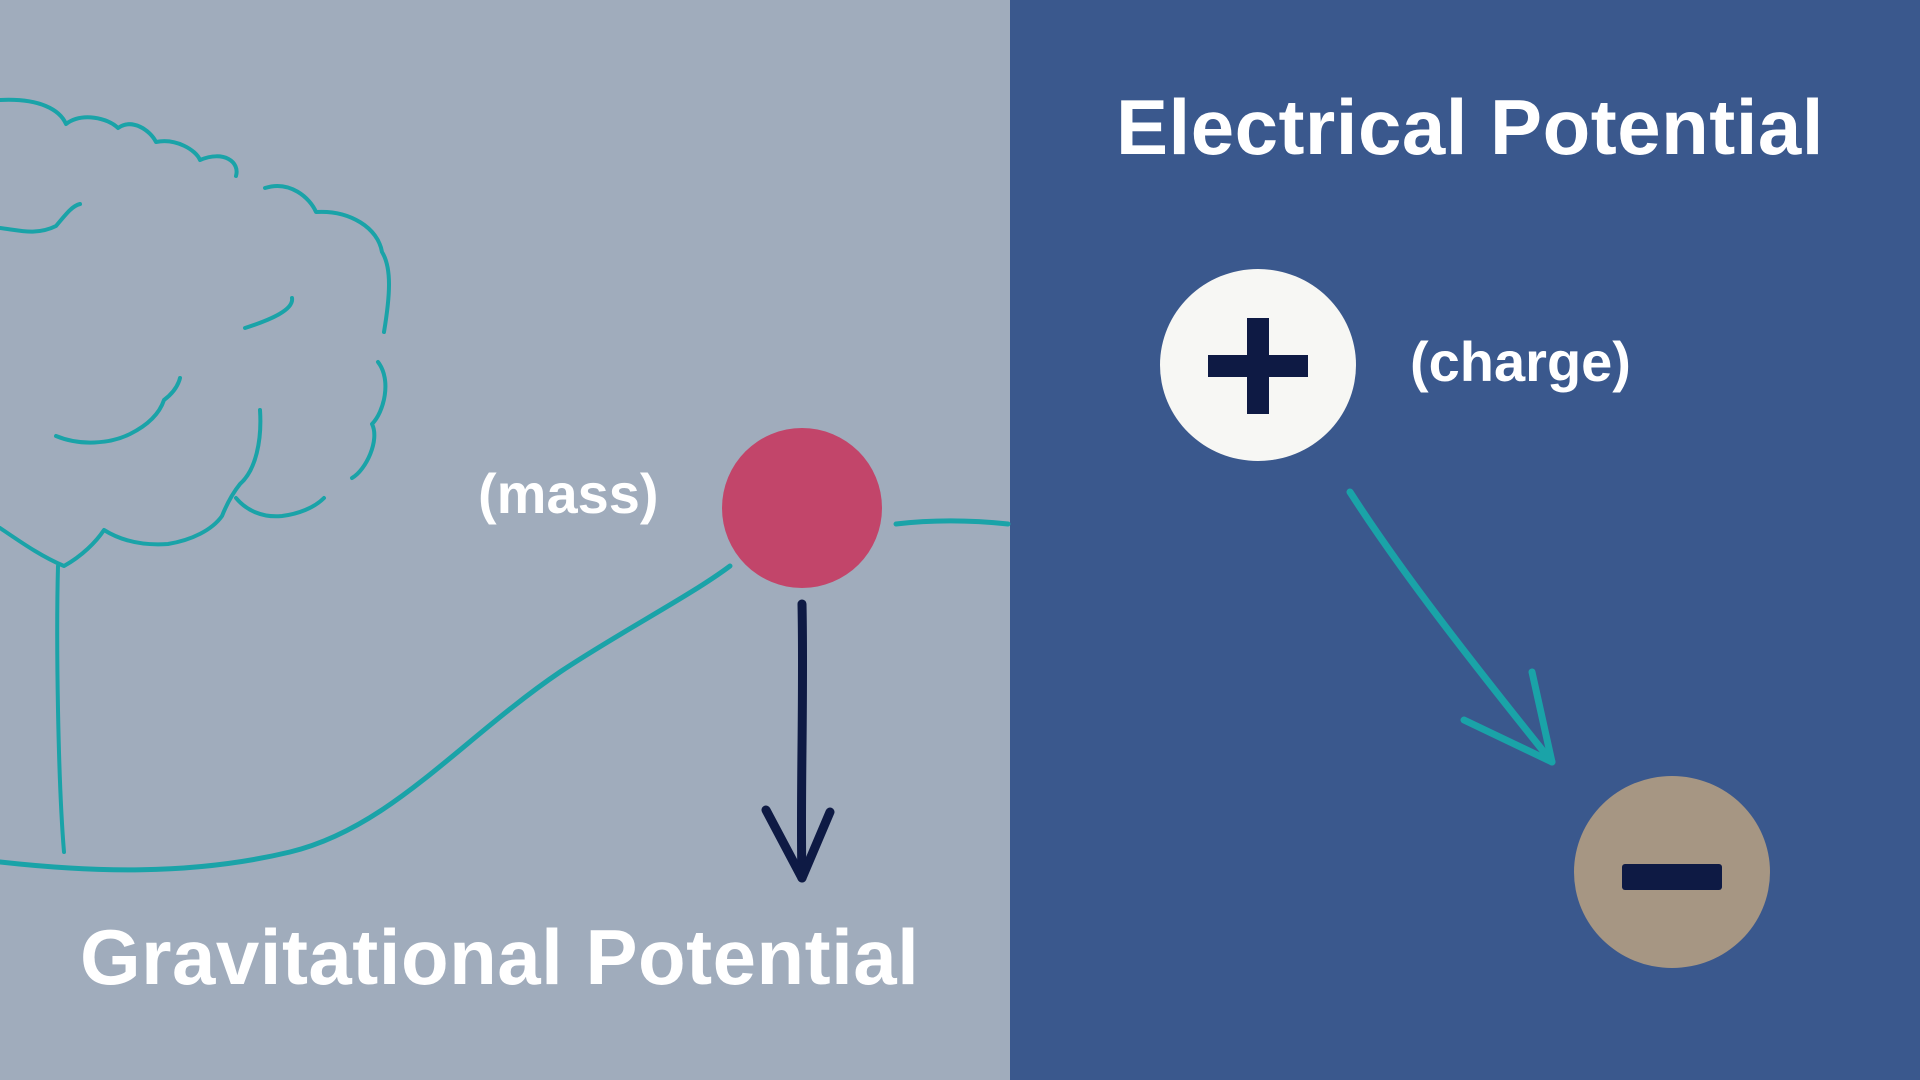 This screenshot has height=1080, width=1920. I want to click on minus-icon, so click(1672, 877).